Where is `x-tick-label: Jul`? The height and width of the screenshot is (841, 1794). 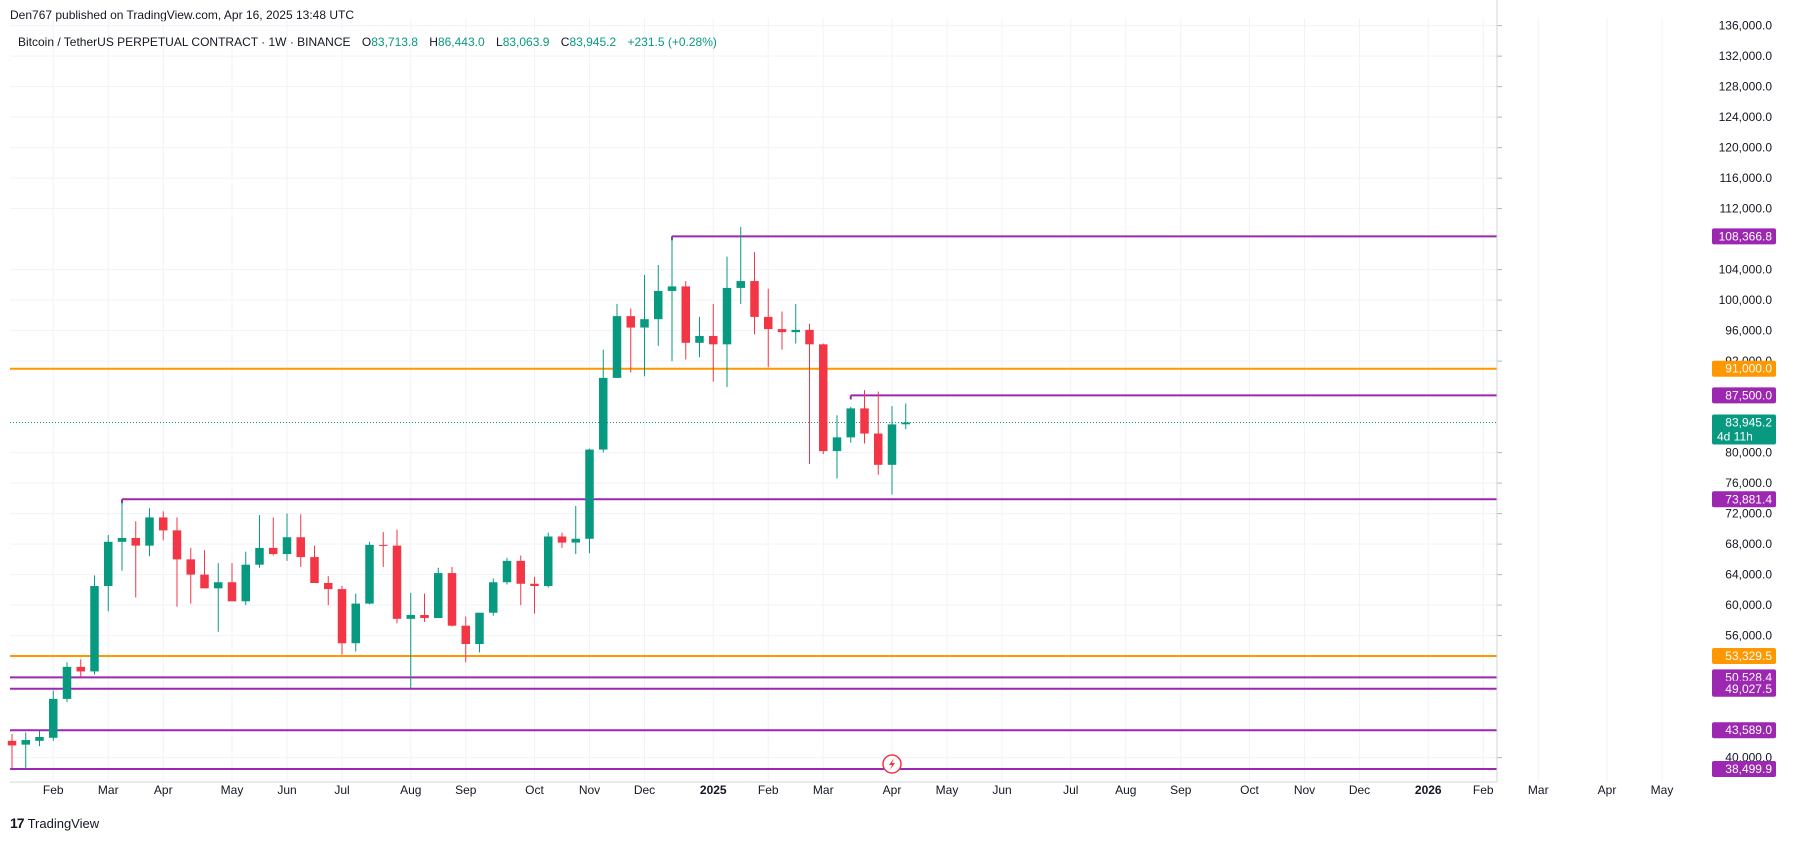 x-tick-label: Jul is located at coordinates (1070, 790).